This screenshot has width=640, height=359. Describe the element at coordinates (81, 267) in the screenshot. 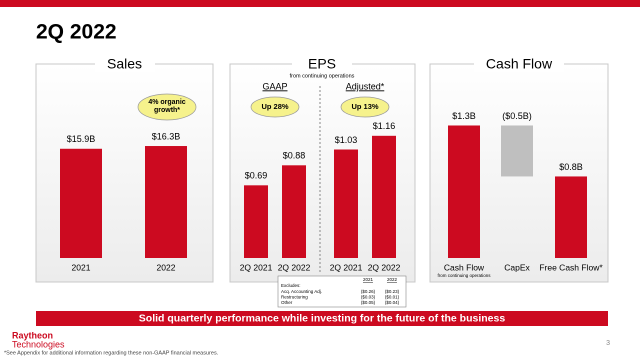

I see `category-label: 2021` at that location.